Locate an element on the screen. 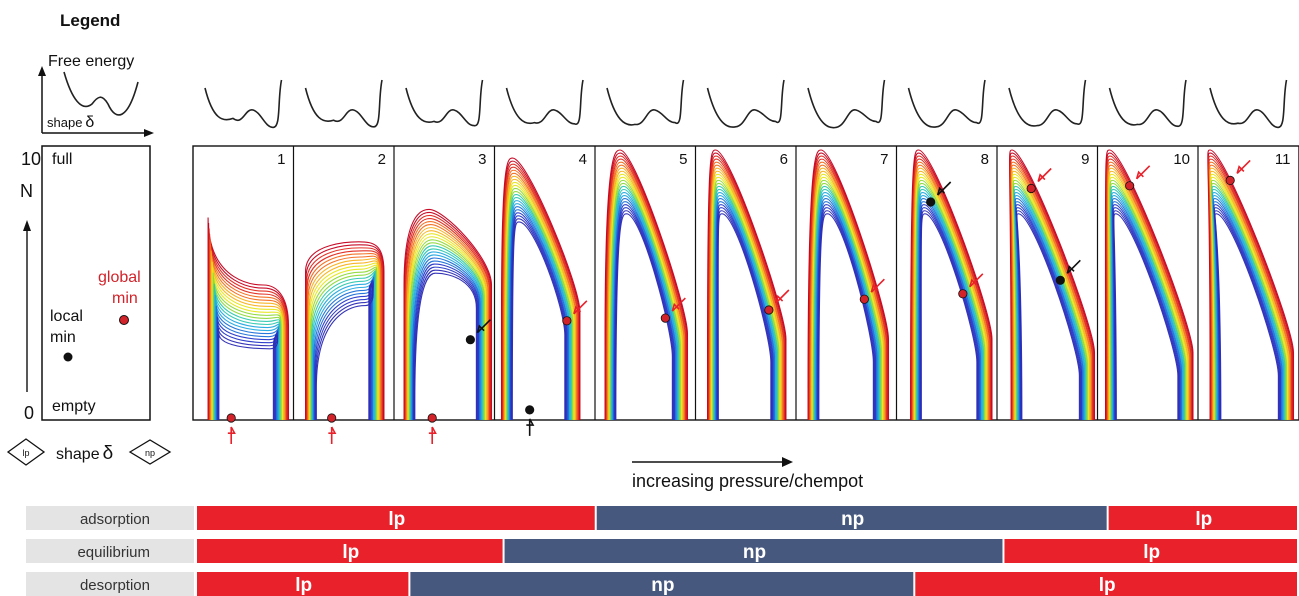 Image resolution: width=1299 pixels, height=596 pixels. local-min-arrow is located at coordinates (483, 326).